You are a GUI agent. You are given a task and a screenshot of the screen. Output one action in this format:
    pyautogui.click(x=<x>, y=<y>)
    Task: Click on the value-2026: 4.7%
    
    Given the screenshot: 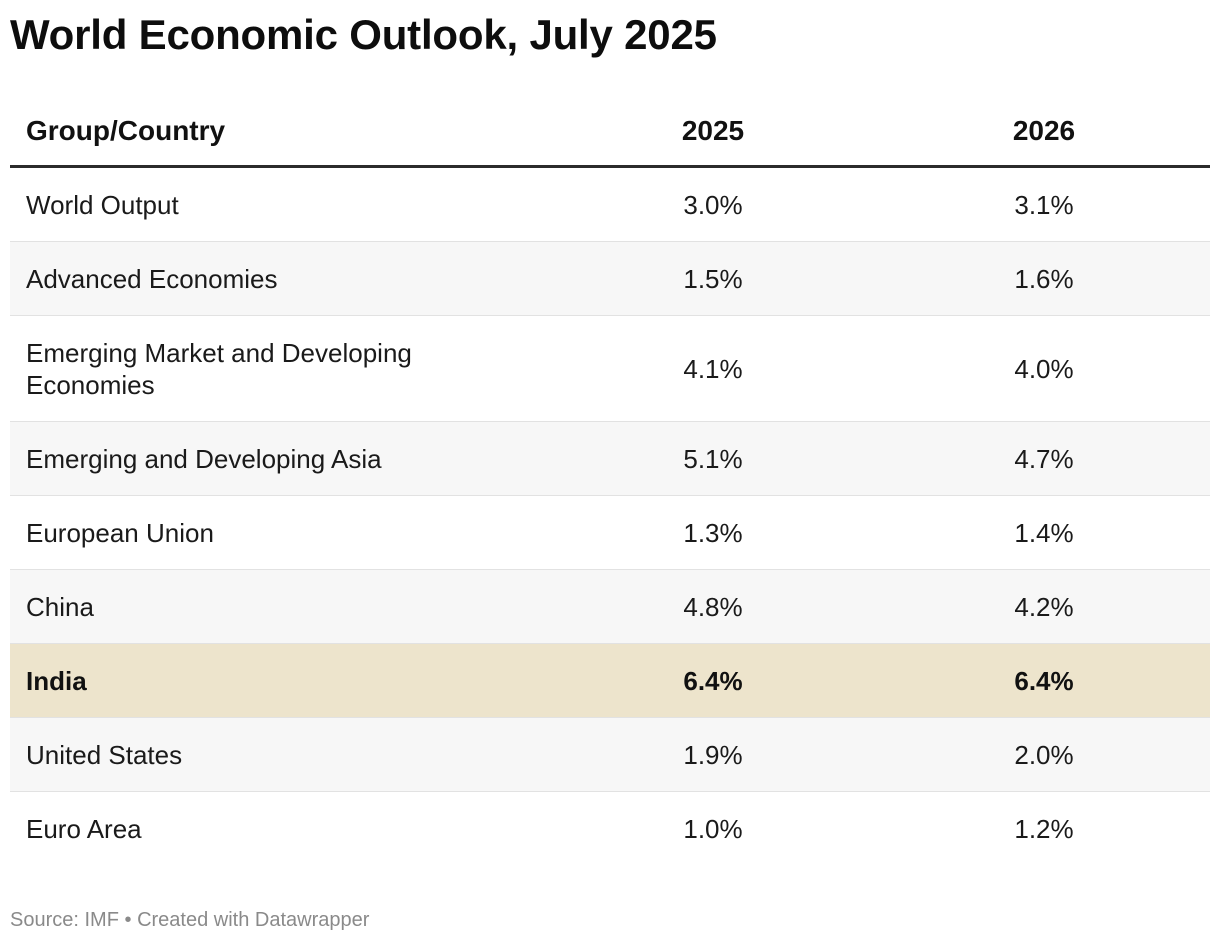 What is the action you would take?
    pyautogui.click(x=1044, y=458)
    